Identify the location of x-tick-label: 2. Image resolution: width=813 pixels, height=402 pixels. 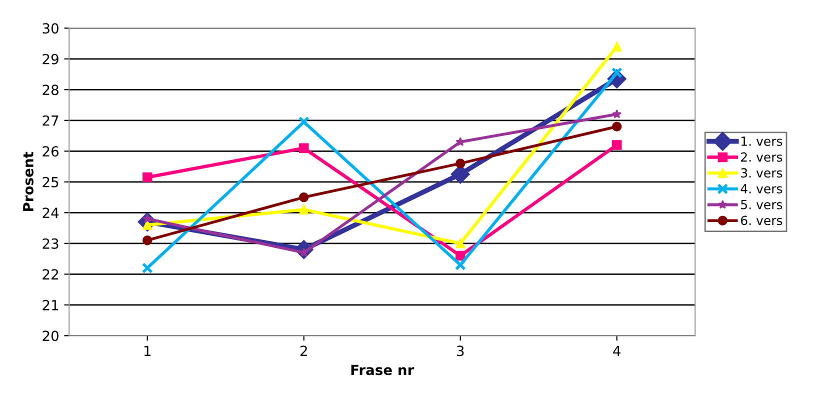
(303, 351).